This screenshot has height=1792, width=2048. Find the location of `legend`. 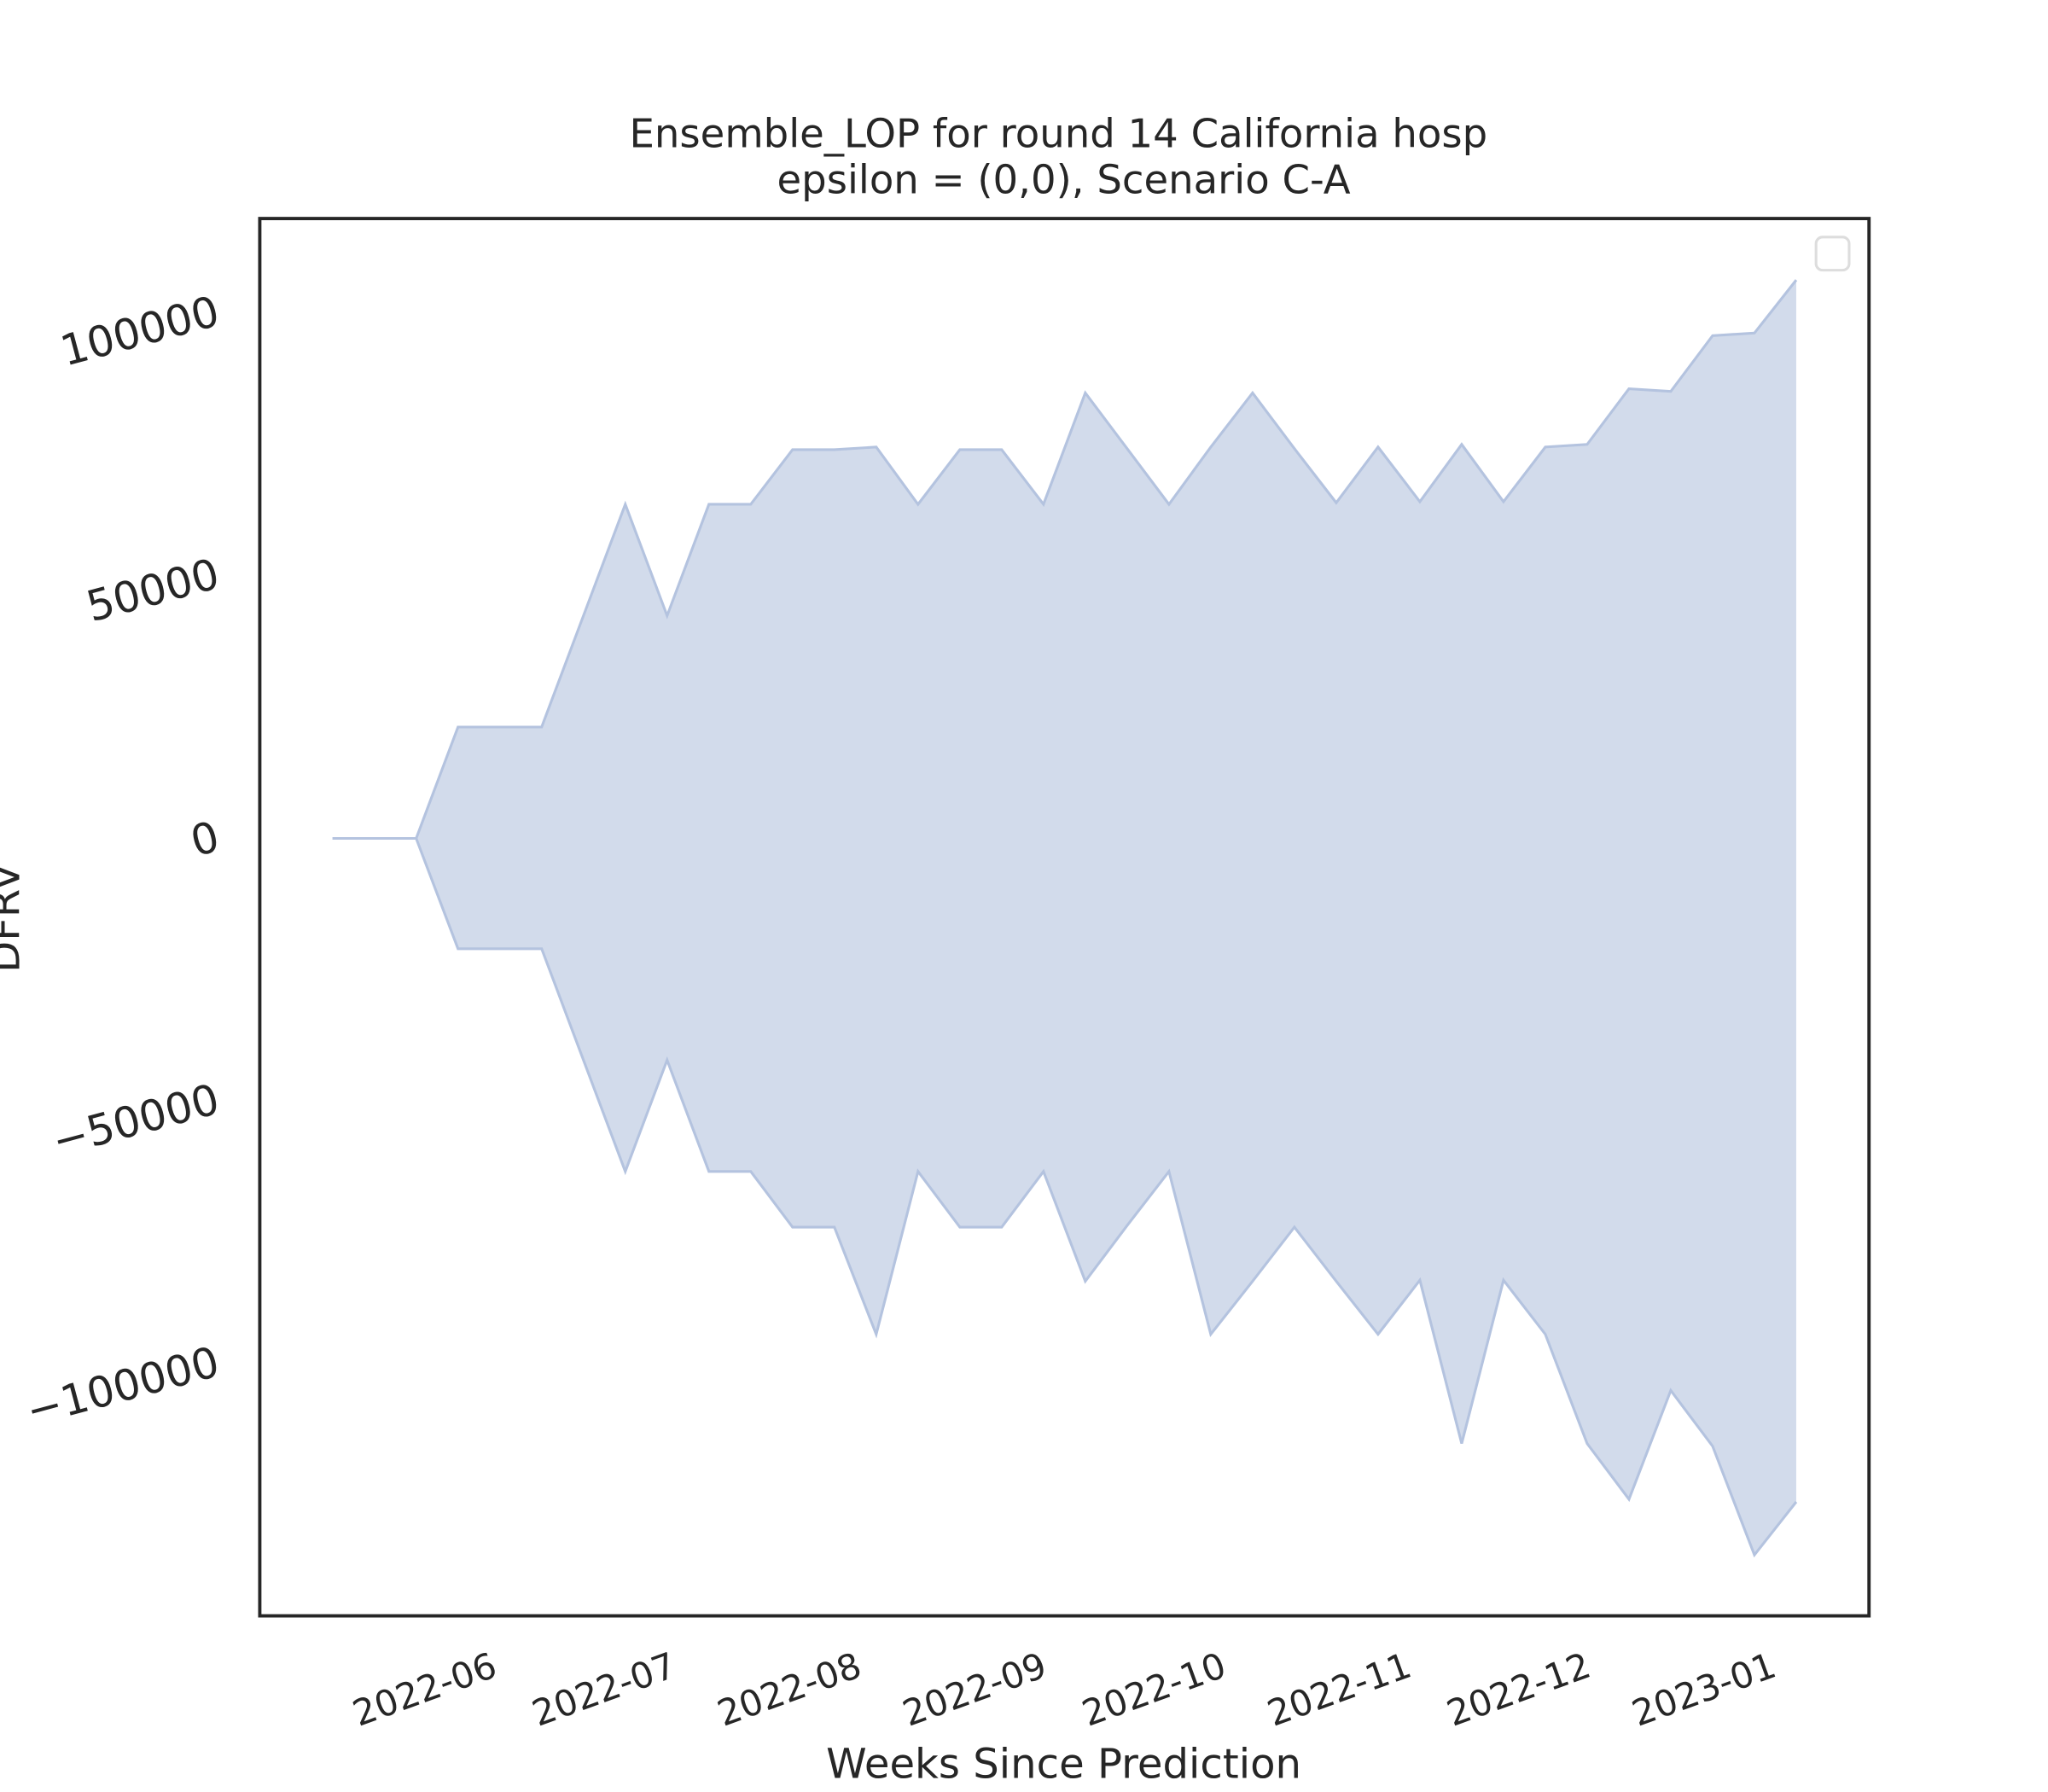

legend is located at coordinates (1833, 254).